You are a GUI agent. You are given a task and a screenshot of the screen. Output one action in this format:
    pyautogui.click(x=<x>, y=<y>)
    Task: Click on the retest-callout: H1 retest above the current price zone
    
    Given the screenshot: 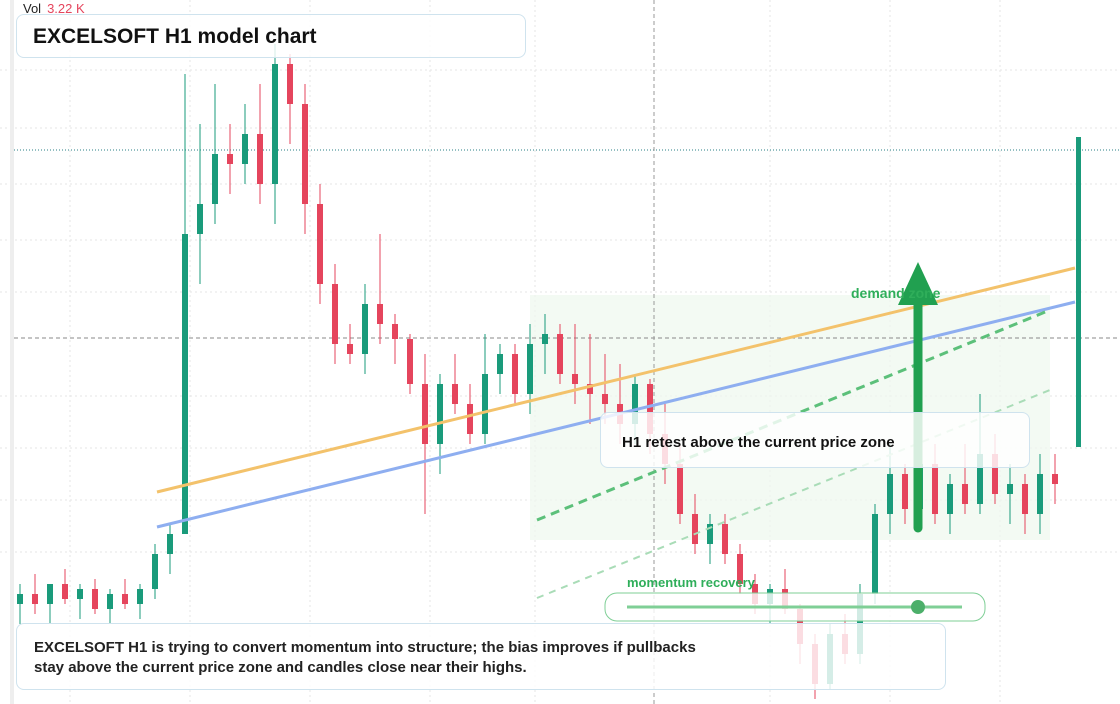 What is the action you would take?
    pyautogui.click(x=815, y=440)
    